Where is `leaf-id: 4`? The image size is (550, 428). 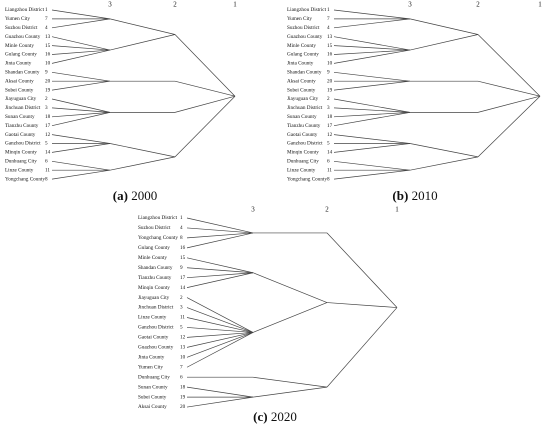
leaf-id: 4 is located at coordinates (328, 28).